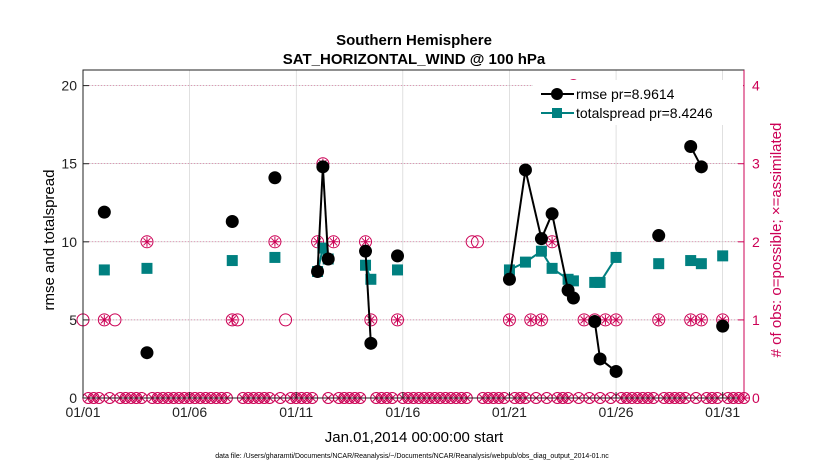  Describe the element at coordinates (756, 164) in the screenshot. I see `y-tick-label-right: 3` at that location.